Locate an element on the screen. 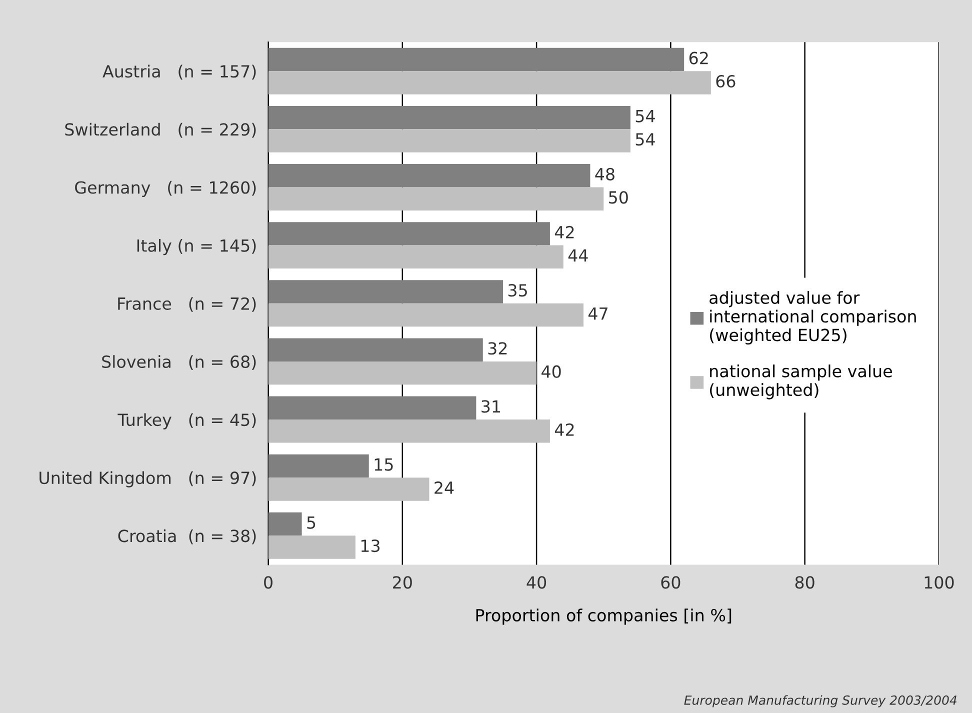 The height and width of the screenshot is (713, 972). data-label: 47 is located at coordinates (598, 313).